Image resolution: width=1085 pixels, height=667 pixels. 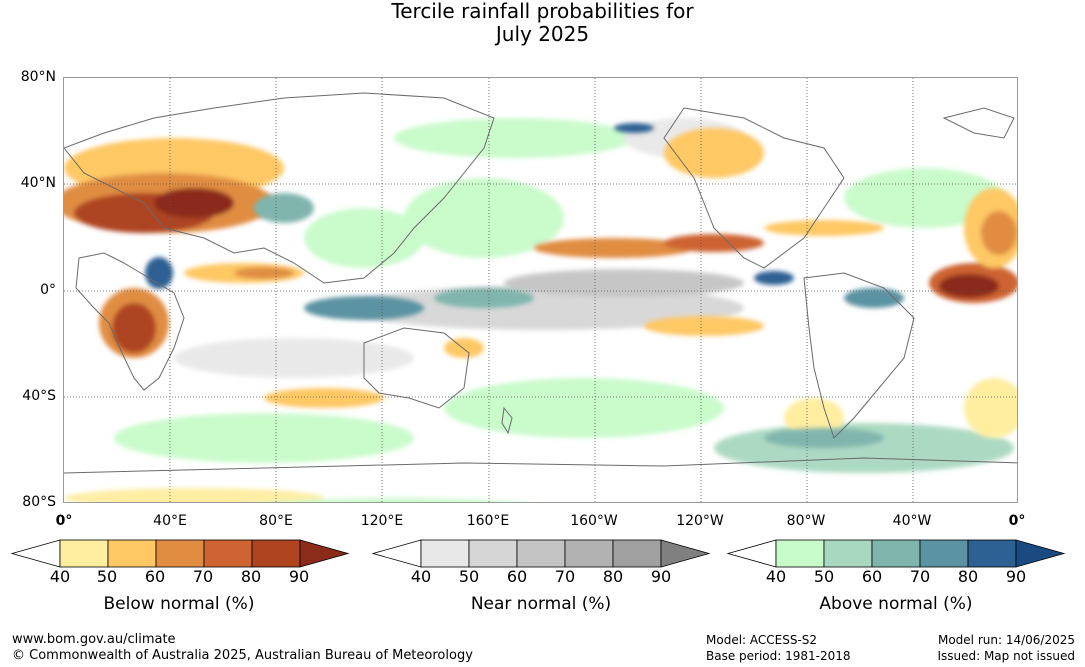 What do you see at coordinates (469, 576) in the screenshot?
I see `near-tick-50: 50` at bounding box center [469, 576].